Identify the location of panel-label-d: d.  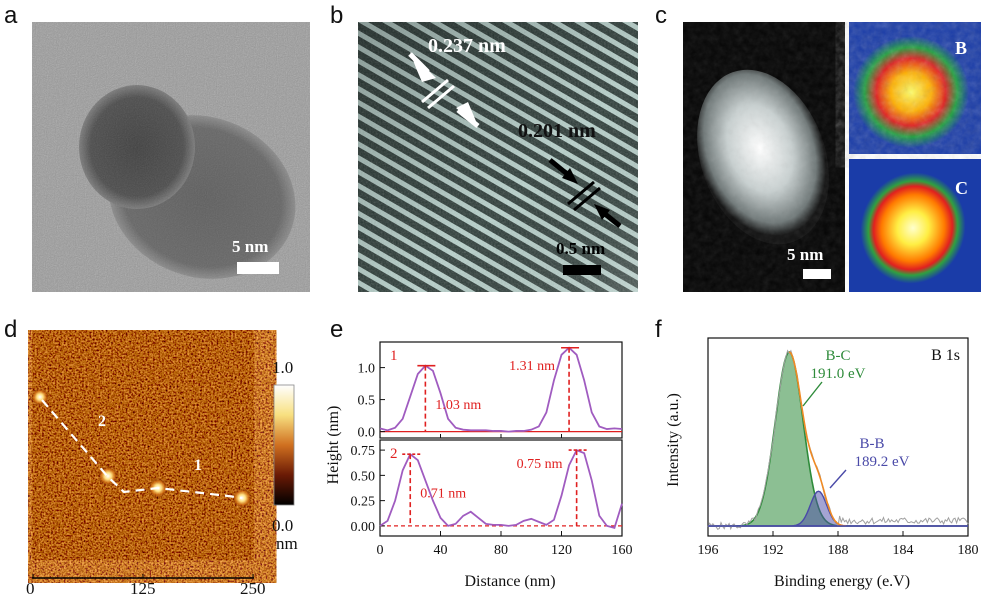
(11, 329).